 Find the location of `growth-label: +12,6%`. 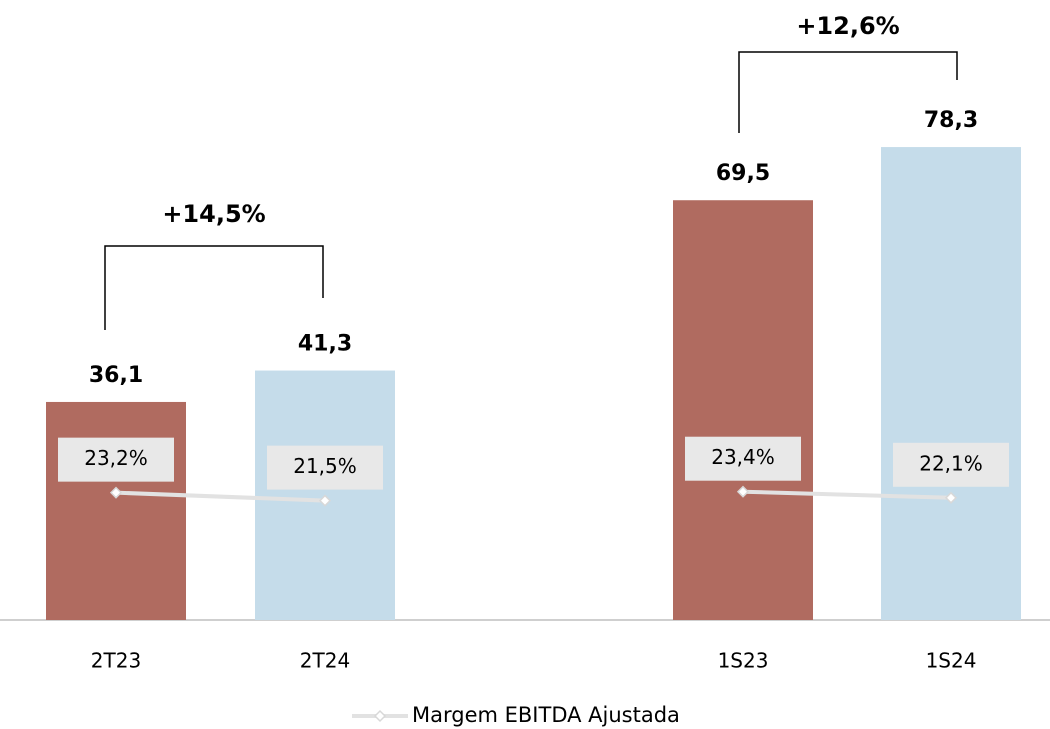

growth-label: +12,6% is located at coordinates (847, 26).